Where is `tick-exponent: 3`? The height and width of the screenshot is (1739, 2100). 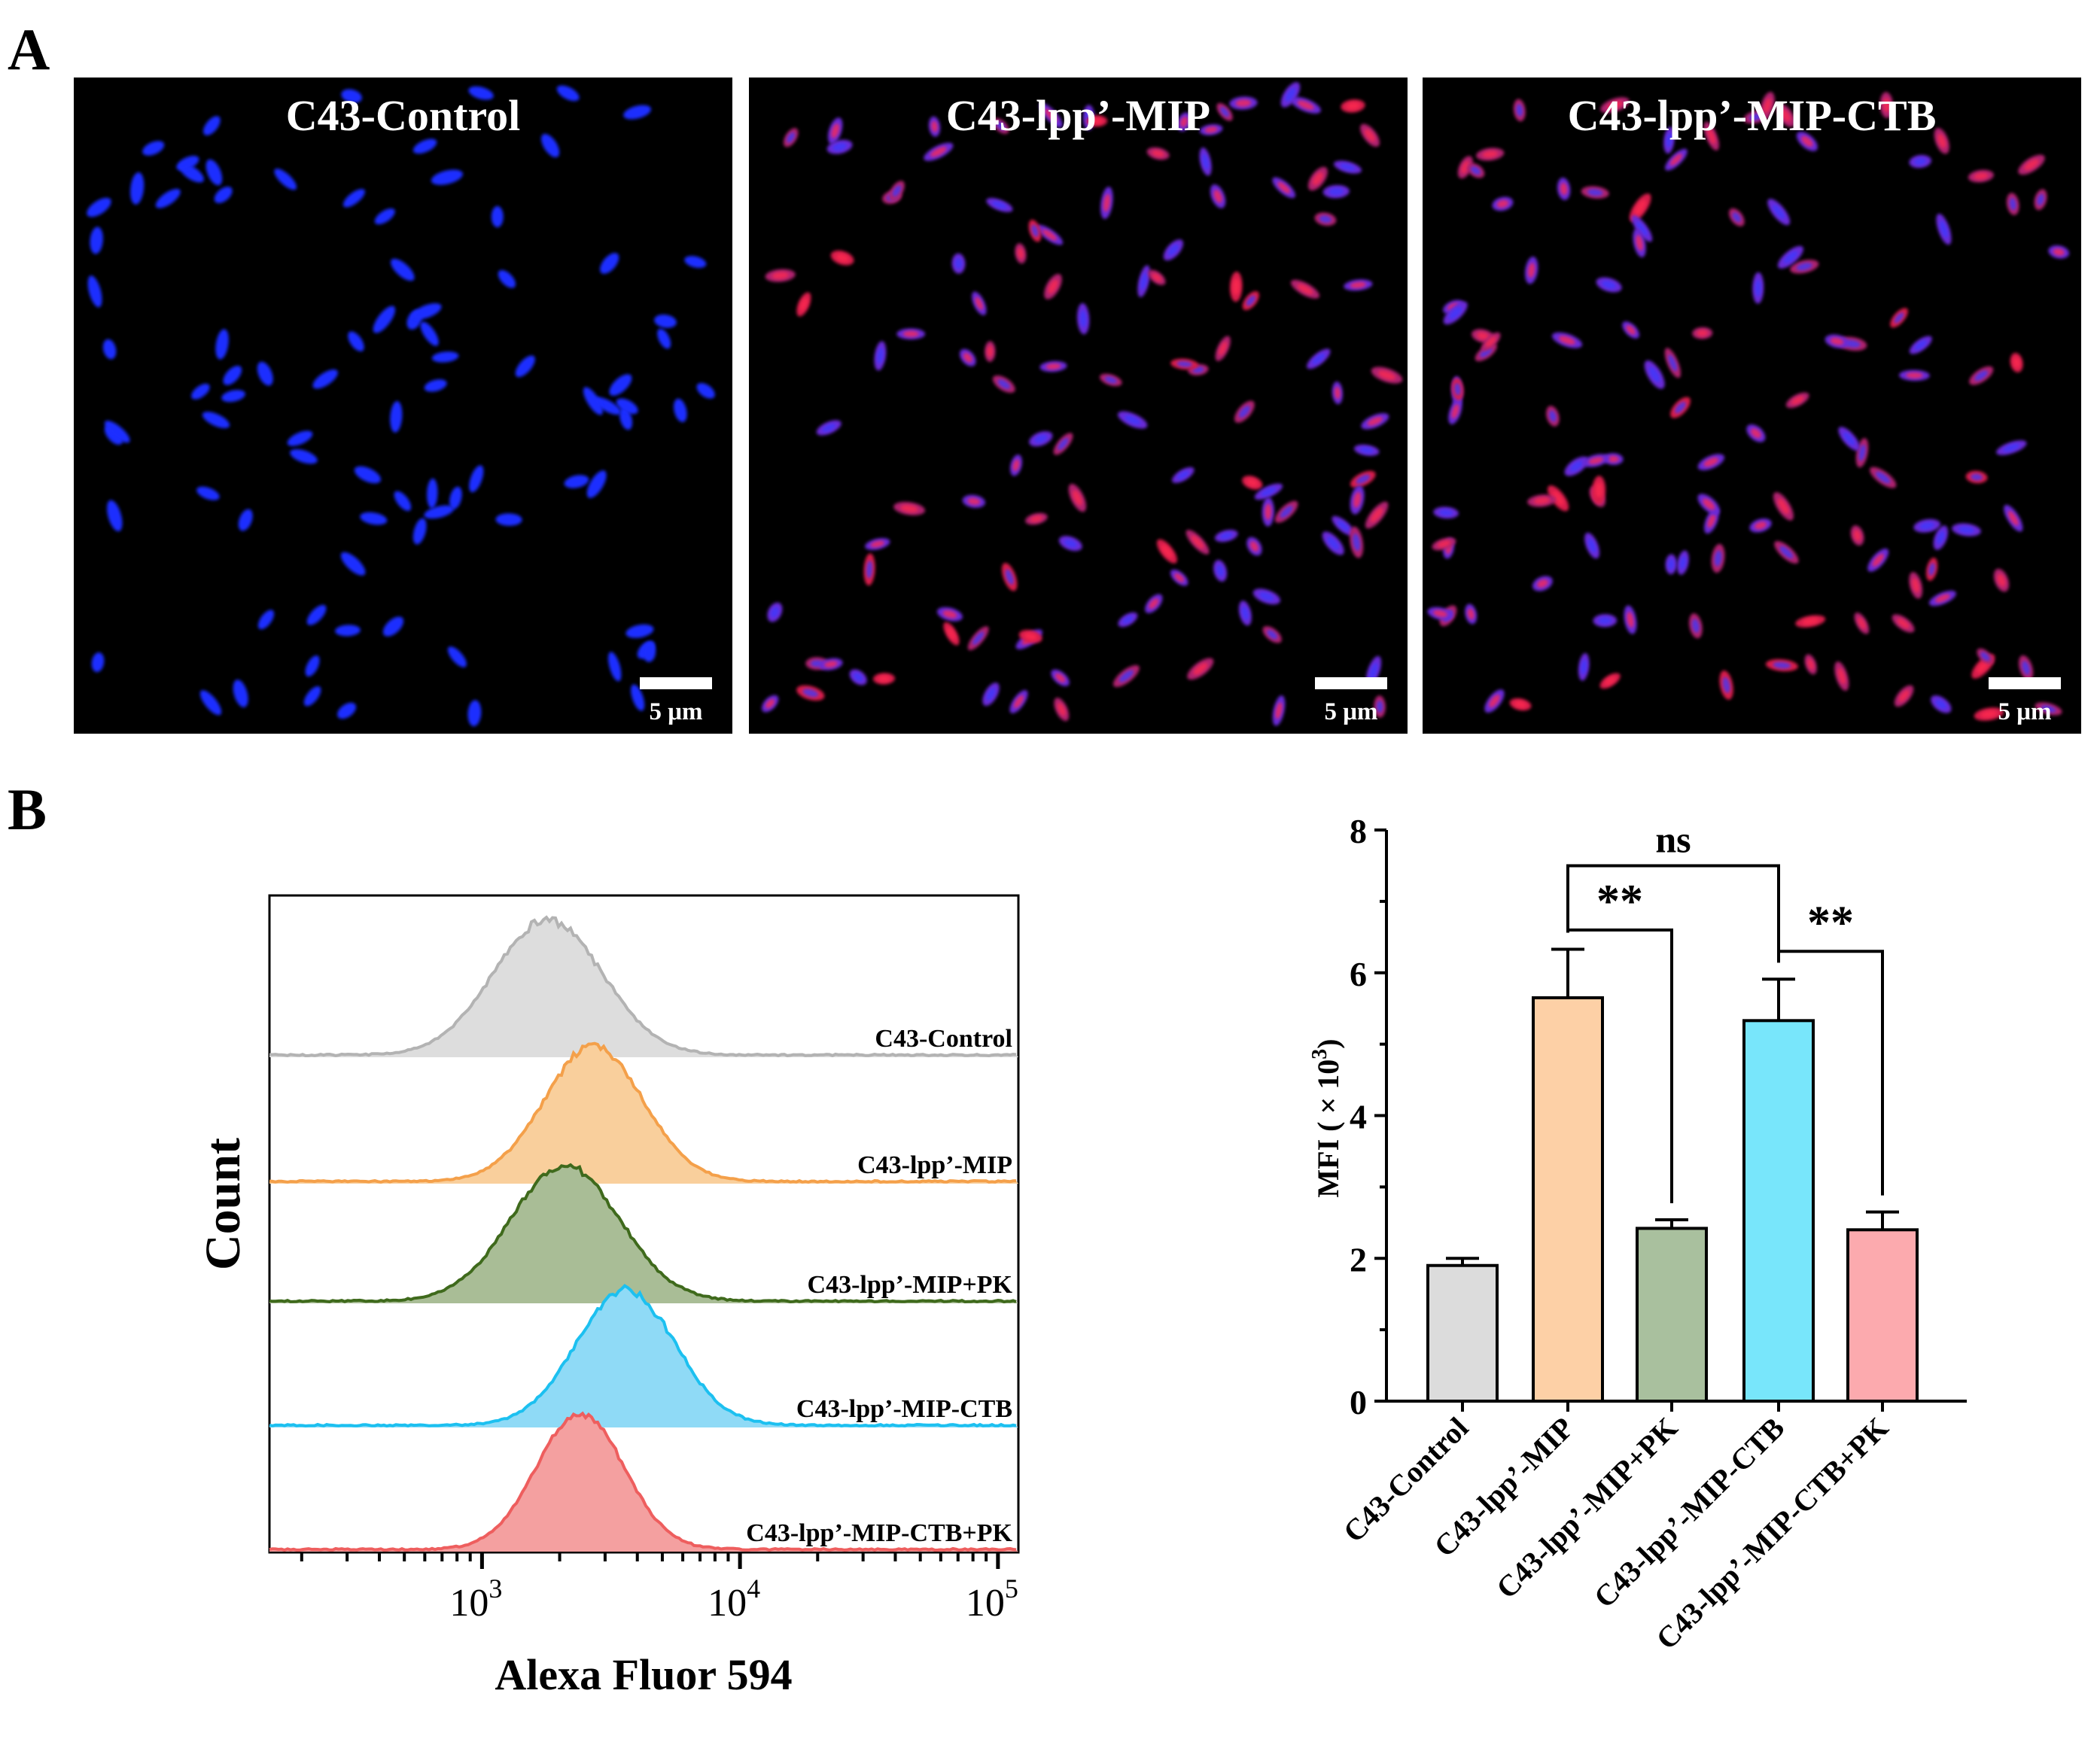 tick-exponent: 3 is located at coordinates (495, 1588).